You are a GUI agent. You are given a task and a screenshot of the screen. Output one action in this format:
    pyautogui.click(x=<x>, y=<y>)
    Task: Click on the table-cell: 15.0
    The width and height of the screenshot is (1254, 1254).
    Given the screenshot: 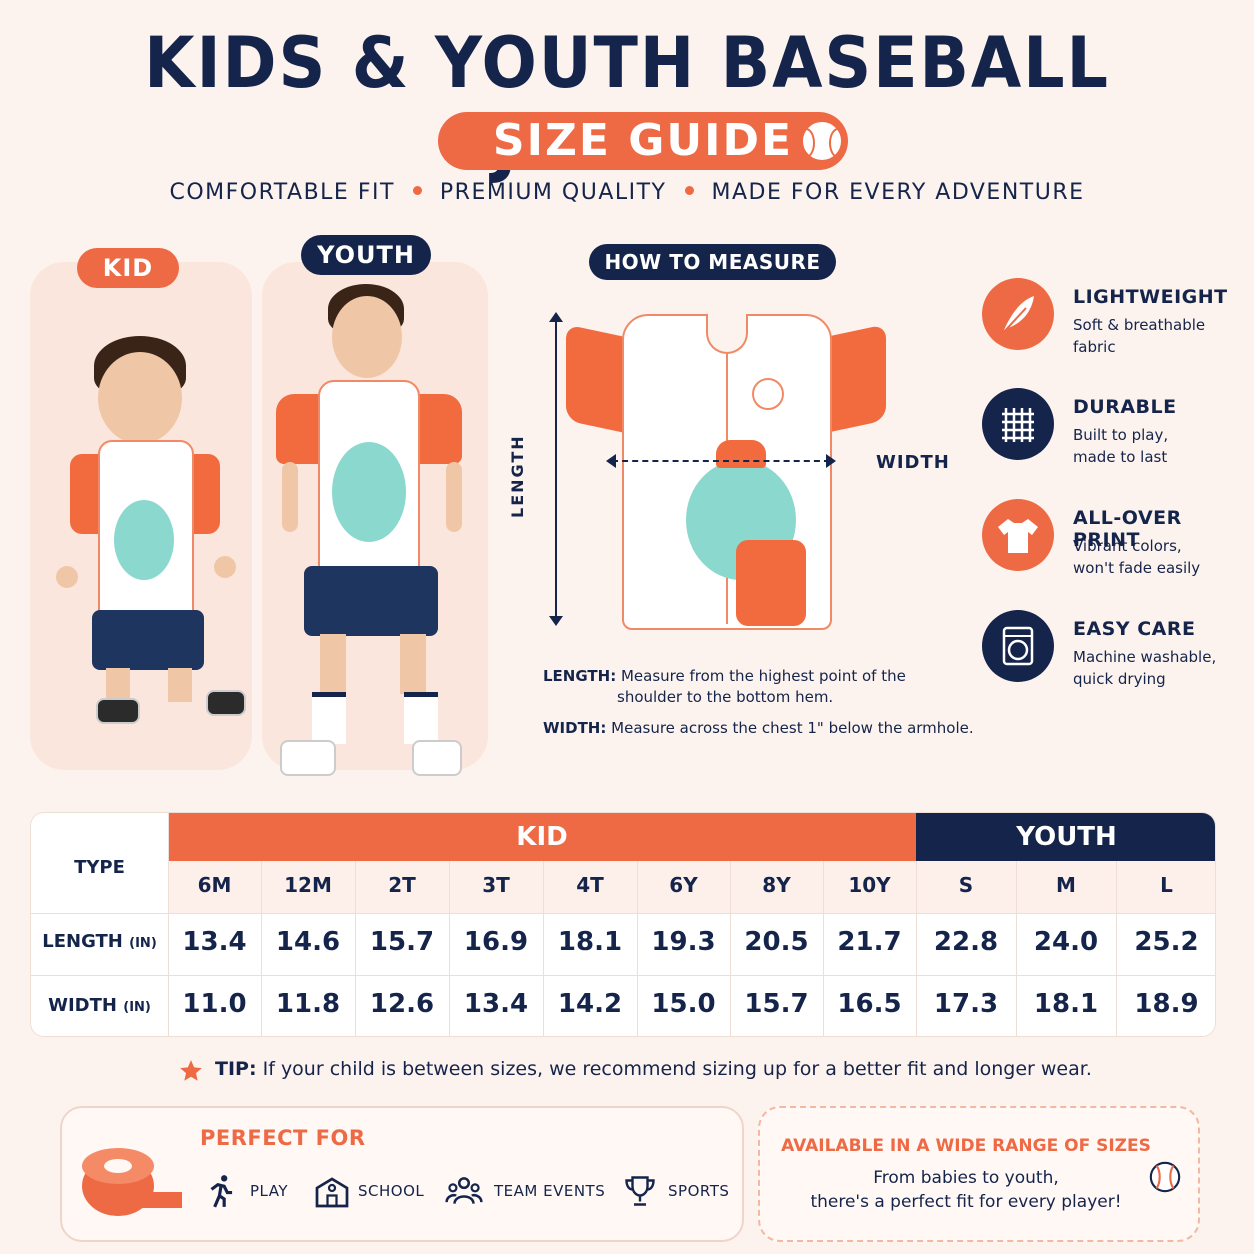 What is the action you would take?
    pyautogui.click(x=683, y=1004)
    